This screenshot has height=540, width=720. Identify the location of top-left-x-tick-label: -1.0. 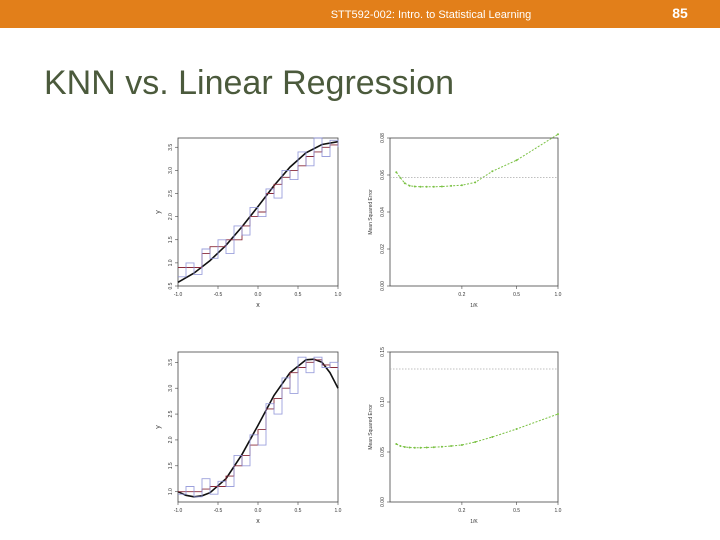
(178, 295).